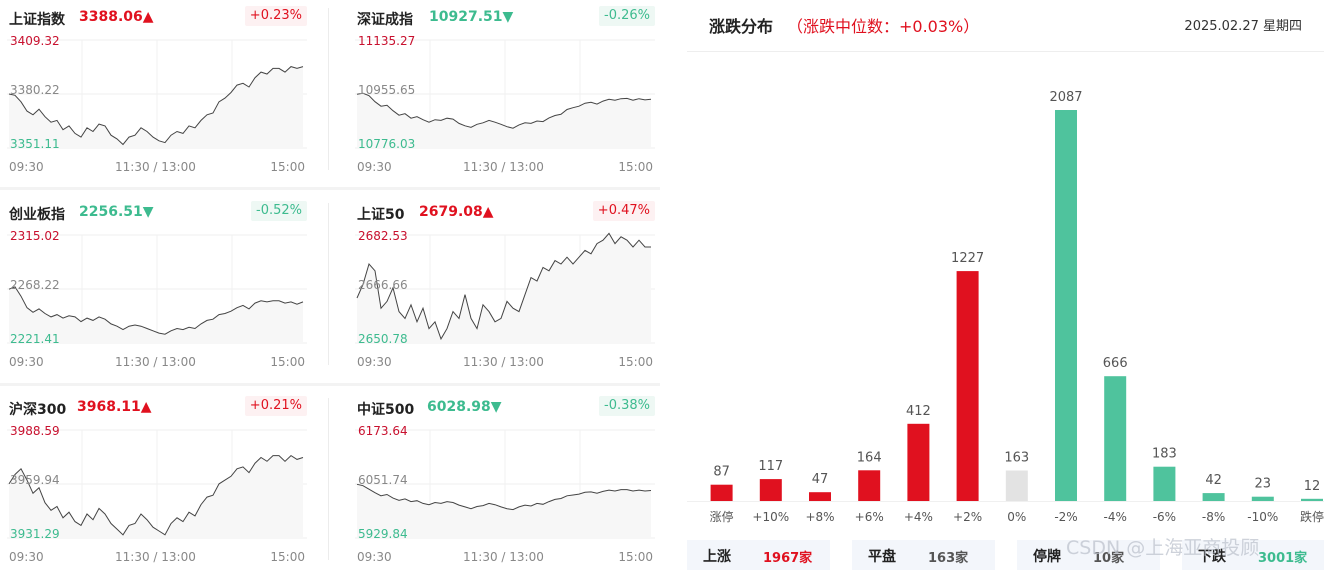 The height and width of the screenshot is (570, 1324). What do you see at coordinates (741, 26) in the screenshot?
I see `distribution-title: 涨跌分布` at bounding box center [741, 26].